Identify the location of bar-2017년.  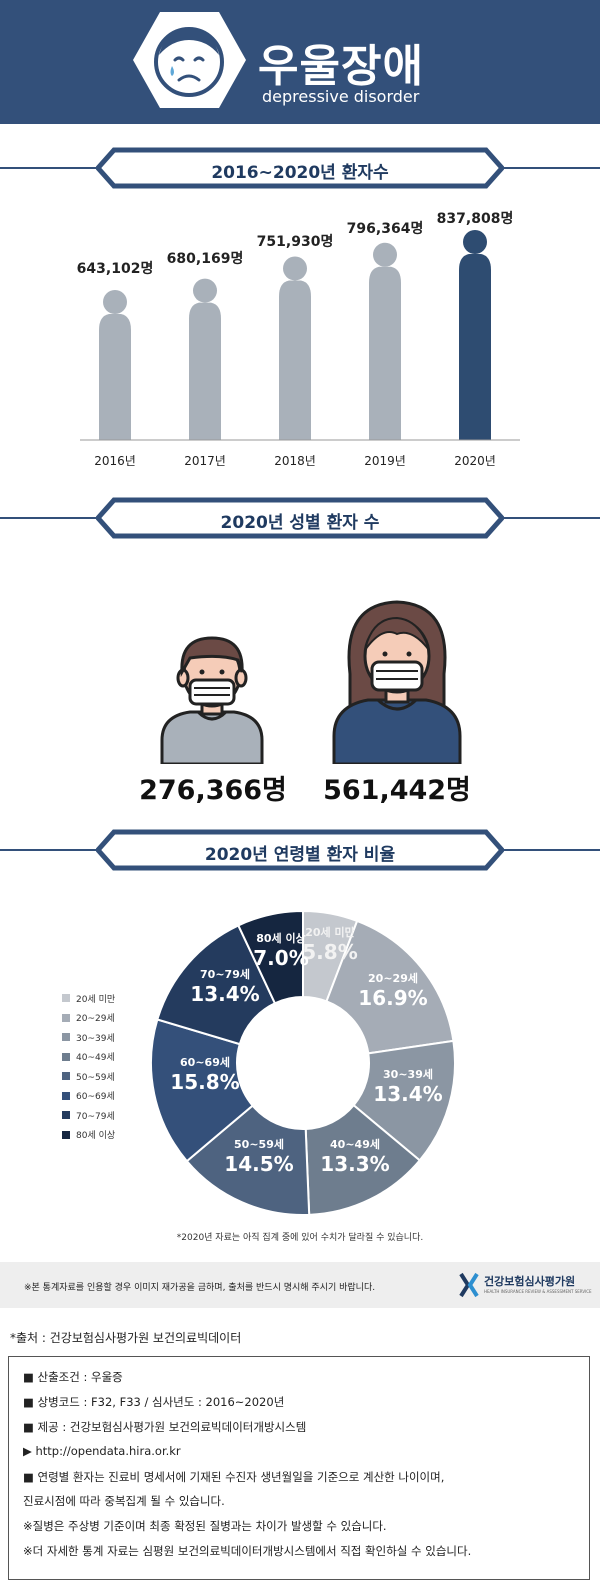
(205, 359).